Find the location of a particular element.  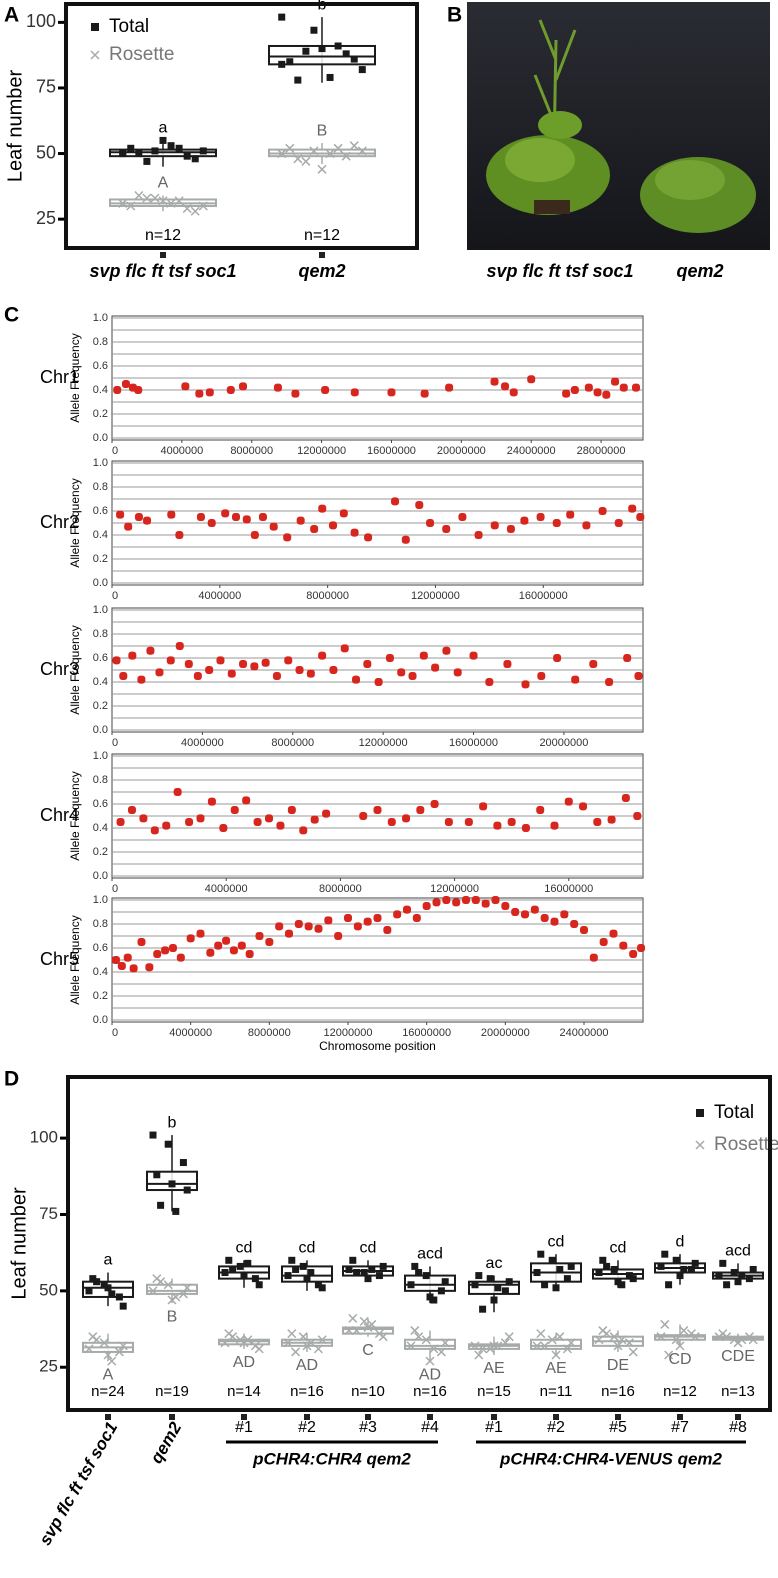

n-label: n=15 is located at coordinates (494, 1391).